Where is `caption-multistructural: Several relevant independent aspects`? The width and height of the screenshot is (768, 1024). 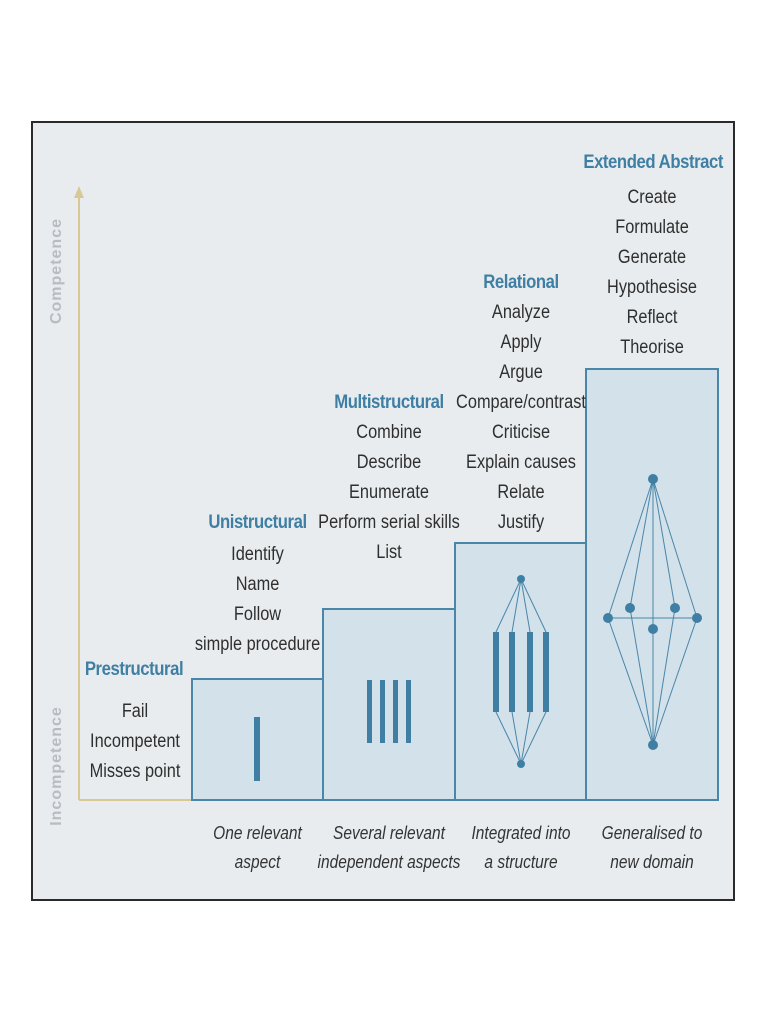
caption-multistructural: Several relevant independent aspects is located at coordinates (389, 848).